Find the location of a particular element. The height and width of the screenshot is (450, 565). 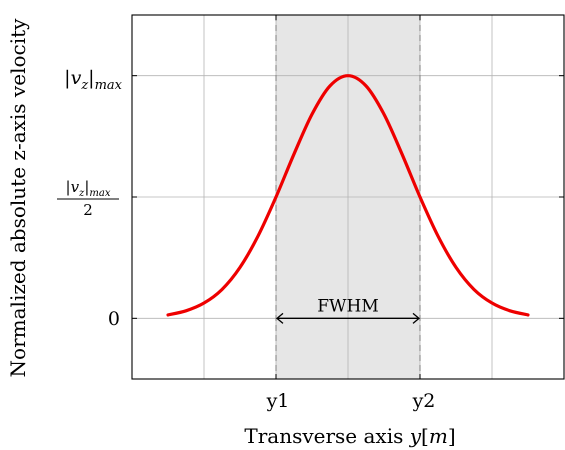

y-tick-label-max: |vz|max is located at coordinates (93, 80).